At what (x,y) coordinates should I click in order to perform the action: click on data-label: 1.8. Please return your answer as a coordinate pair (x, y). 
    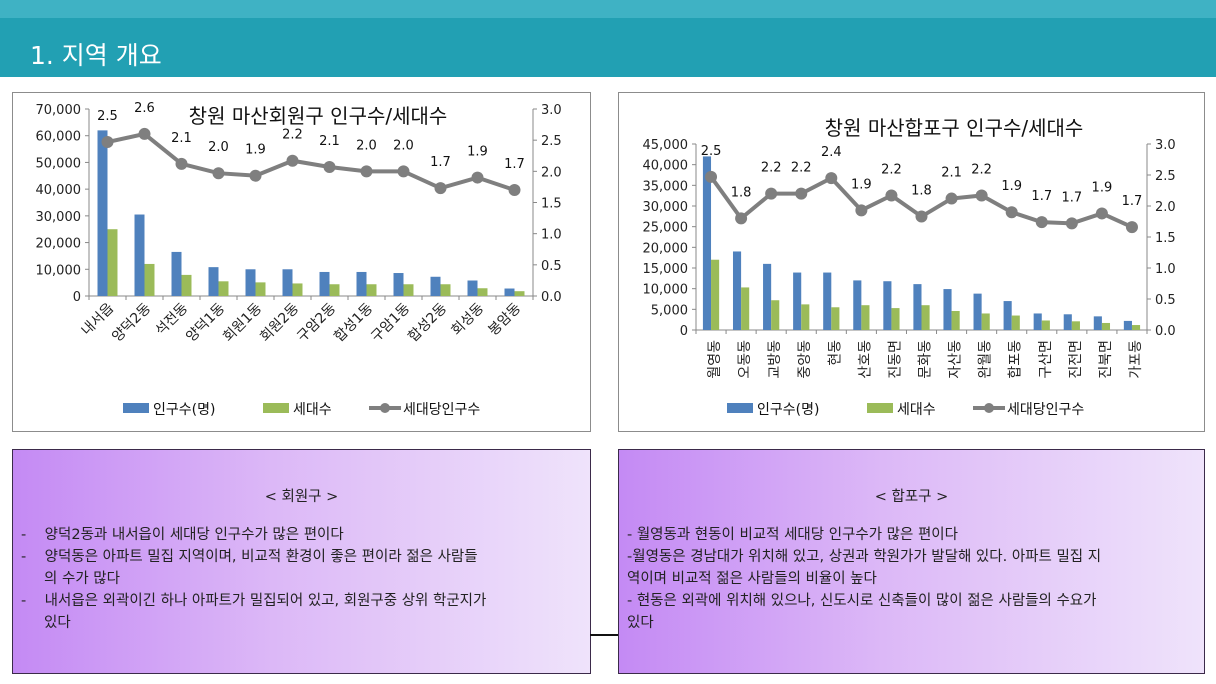
    Looking at the image, I should click on (741, 192).